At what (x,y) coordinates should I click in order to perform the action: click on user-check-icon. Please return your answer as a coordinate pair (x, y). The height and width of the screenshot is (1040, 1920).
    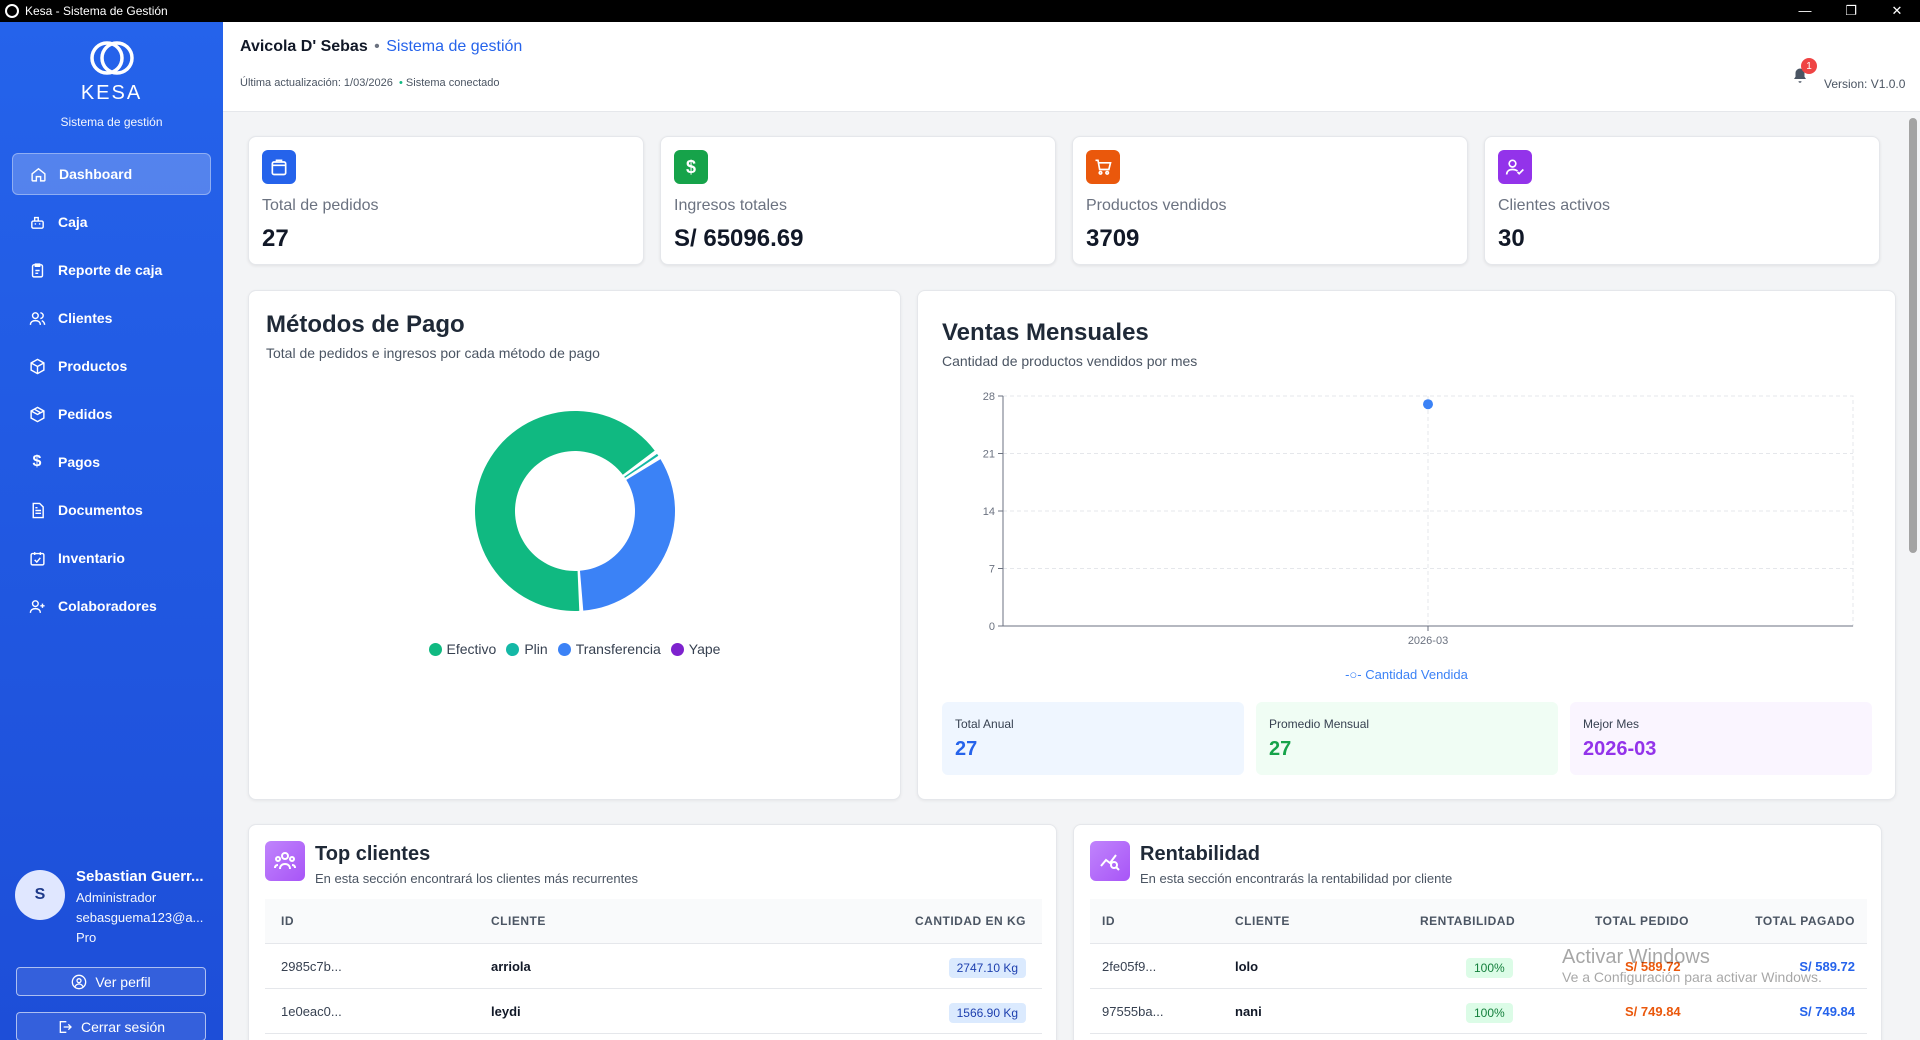
    Looking at the image, I should click on (1515, 167).